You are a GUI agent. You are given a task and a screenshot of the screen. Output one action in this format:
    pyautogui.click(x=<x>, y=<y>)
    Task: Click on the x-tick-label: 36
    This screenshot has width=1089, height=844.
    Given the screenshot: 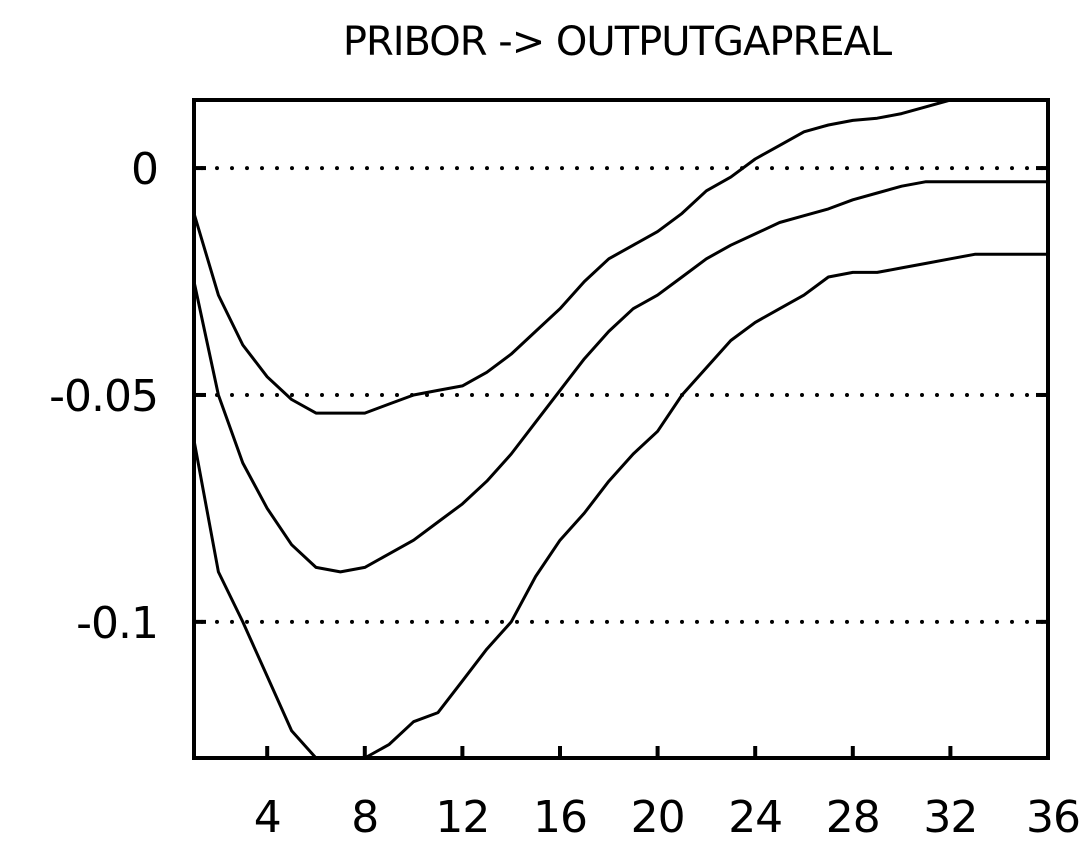 What is the action you would take?
    pyautogui.click(x=1053, y=817)
    